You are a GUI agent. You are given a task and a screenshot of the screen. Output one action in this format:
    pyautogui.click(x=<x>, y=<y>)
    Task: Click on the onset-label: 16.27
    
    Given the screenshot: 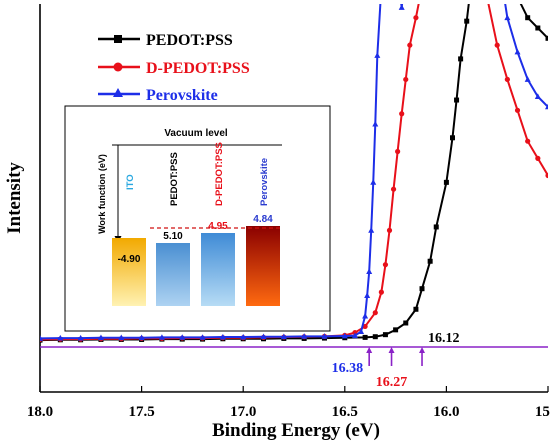 What is the action you would take?
    pyautogui.click(x=392, y=382)
    